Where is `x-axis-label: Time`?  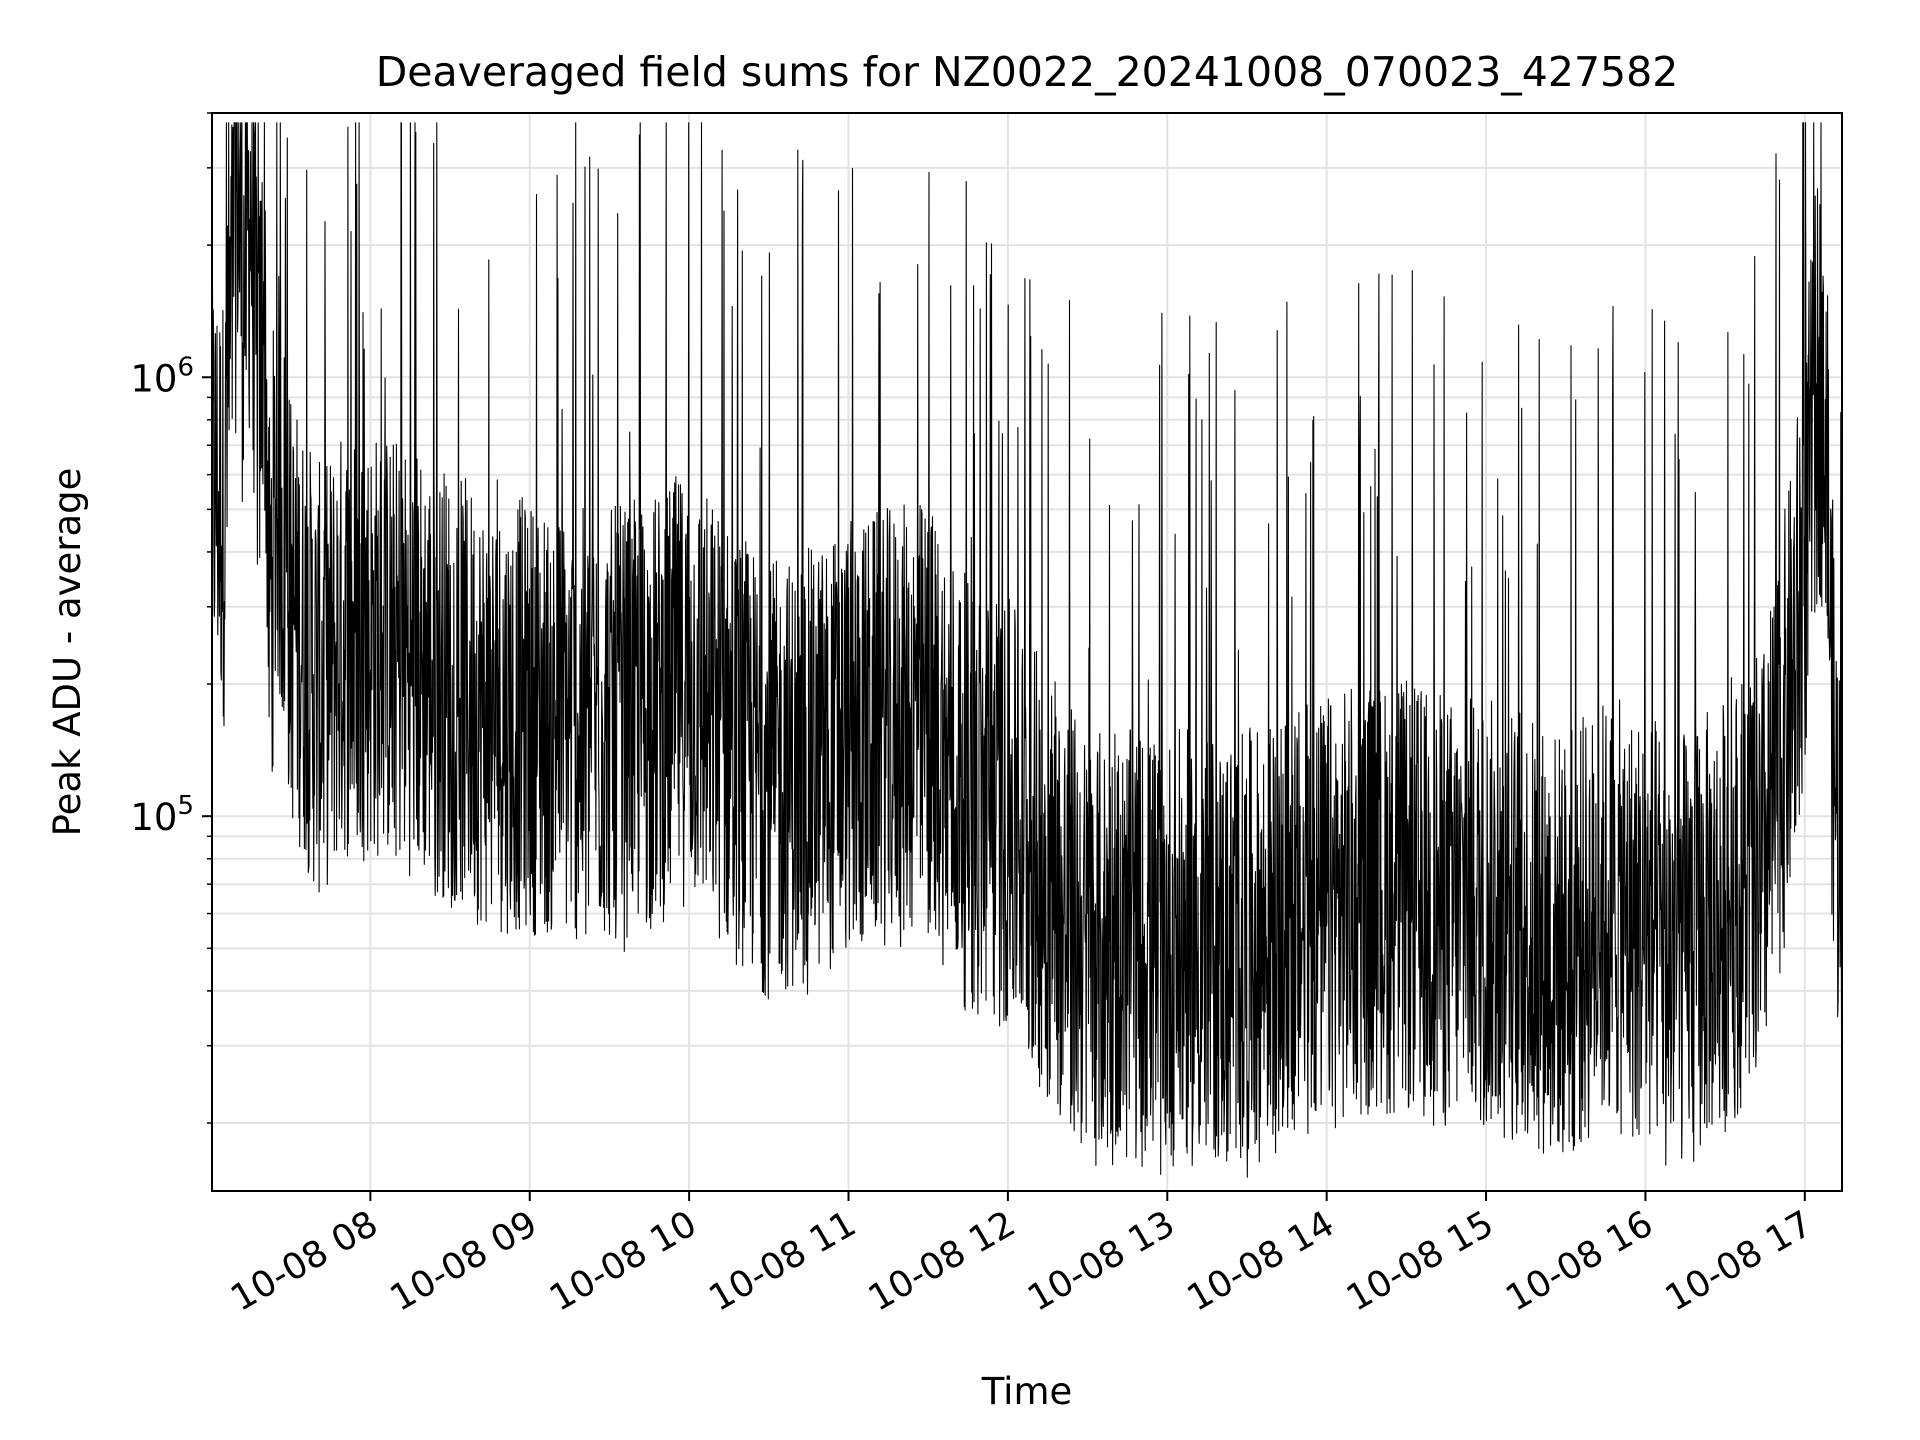
x-axis-label: Time is located at coordinates (1027, 1391).